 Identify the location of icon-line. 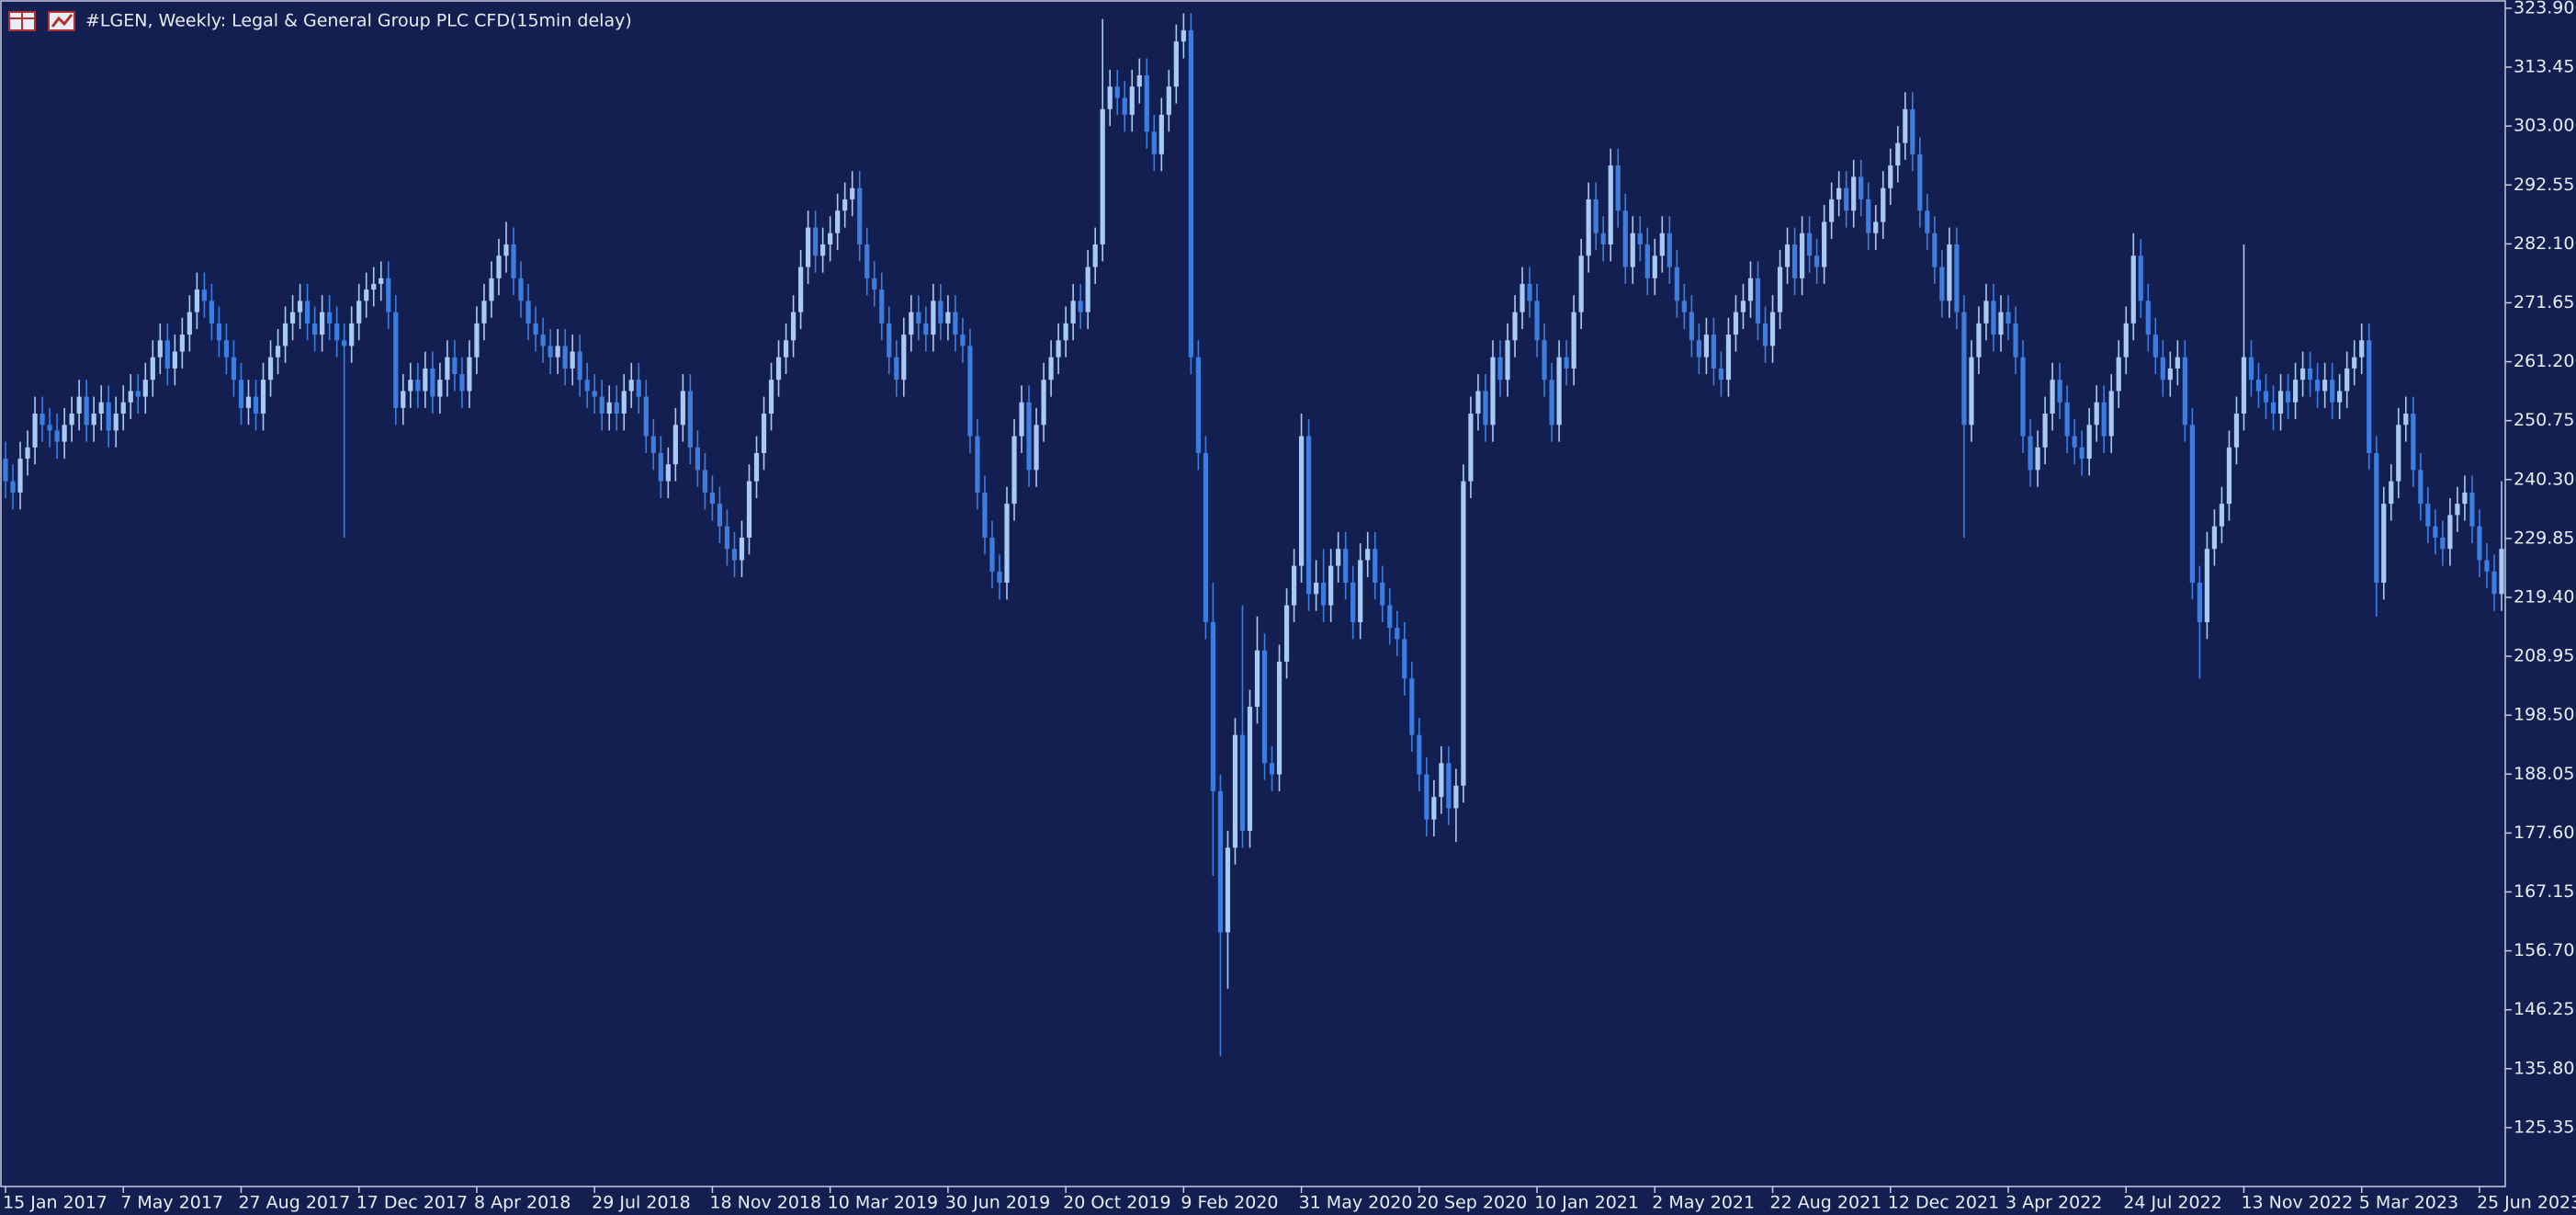
(62, 21).